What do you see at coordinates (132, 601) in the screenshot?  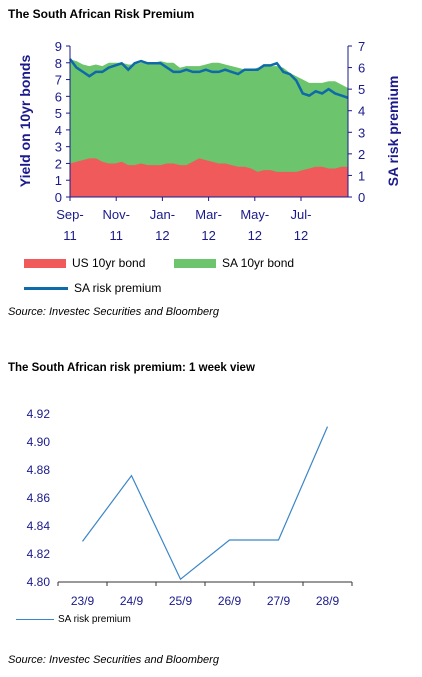 I see `chart2-xtick-label: 24/9` at bounding box center [132, 601].